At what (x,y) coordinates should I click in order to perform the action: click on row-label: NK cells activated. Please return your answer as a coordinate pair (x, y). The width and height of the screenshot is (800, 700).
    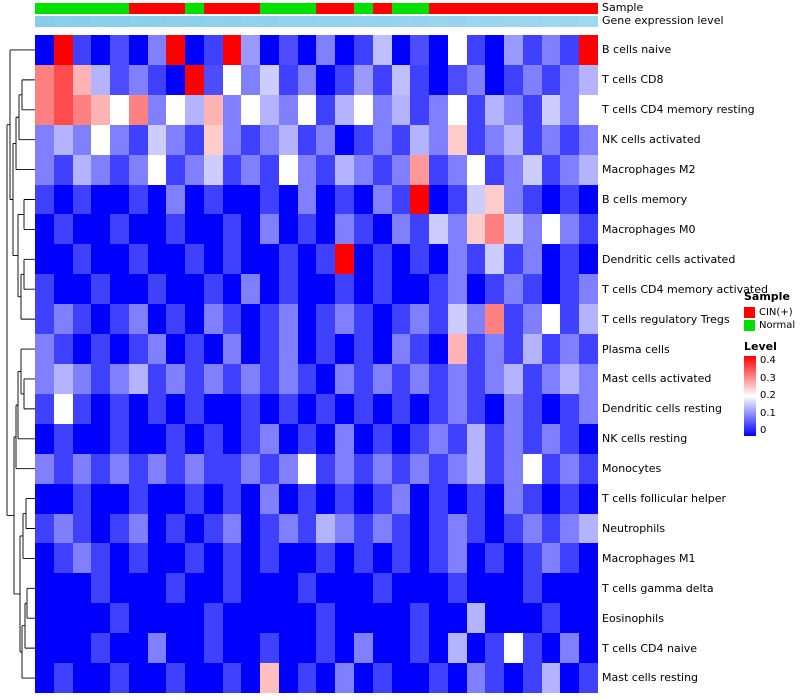
    Looking at the image, I should click on (651, 140).